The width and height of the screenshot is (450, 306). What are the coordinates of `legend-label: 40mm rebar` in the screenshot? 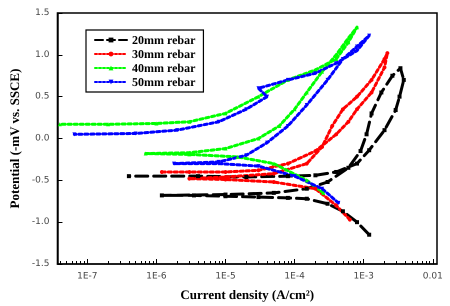 It's located at (164, 68).